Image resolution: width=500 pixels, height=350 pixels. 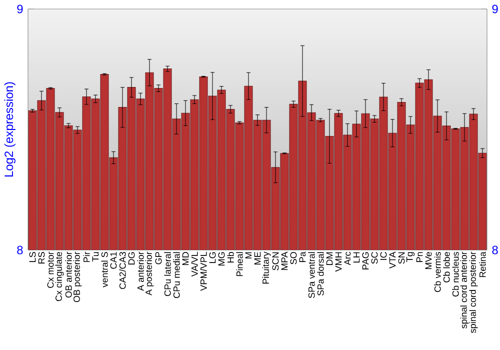 What do you see at coordinates (455, 274) in the screenshot?
I see `x-tick-label: Cb nucleus` at bounding box center [455, 274].